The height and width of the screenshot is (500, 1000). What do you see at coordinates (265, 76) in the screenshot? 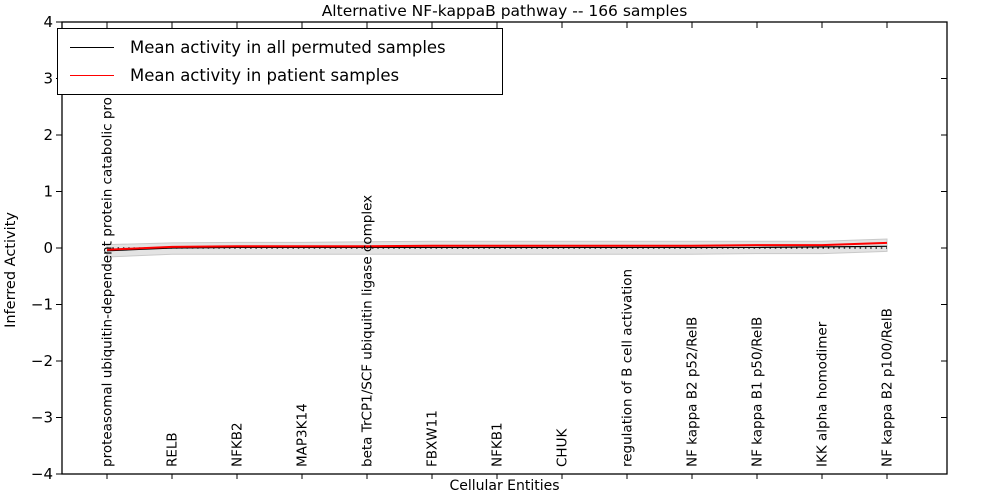
I see `legend-label: Mean activity in patient samples` at bounding box center [265, 76].